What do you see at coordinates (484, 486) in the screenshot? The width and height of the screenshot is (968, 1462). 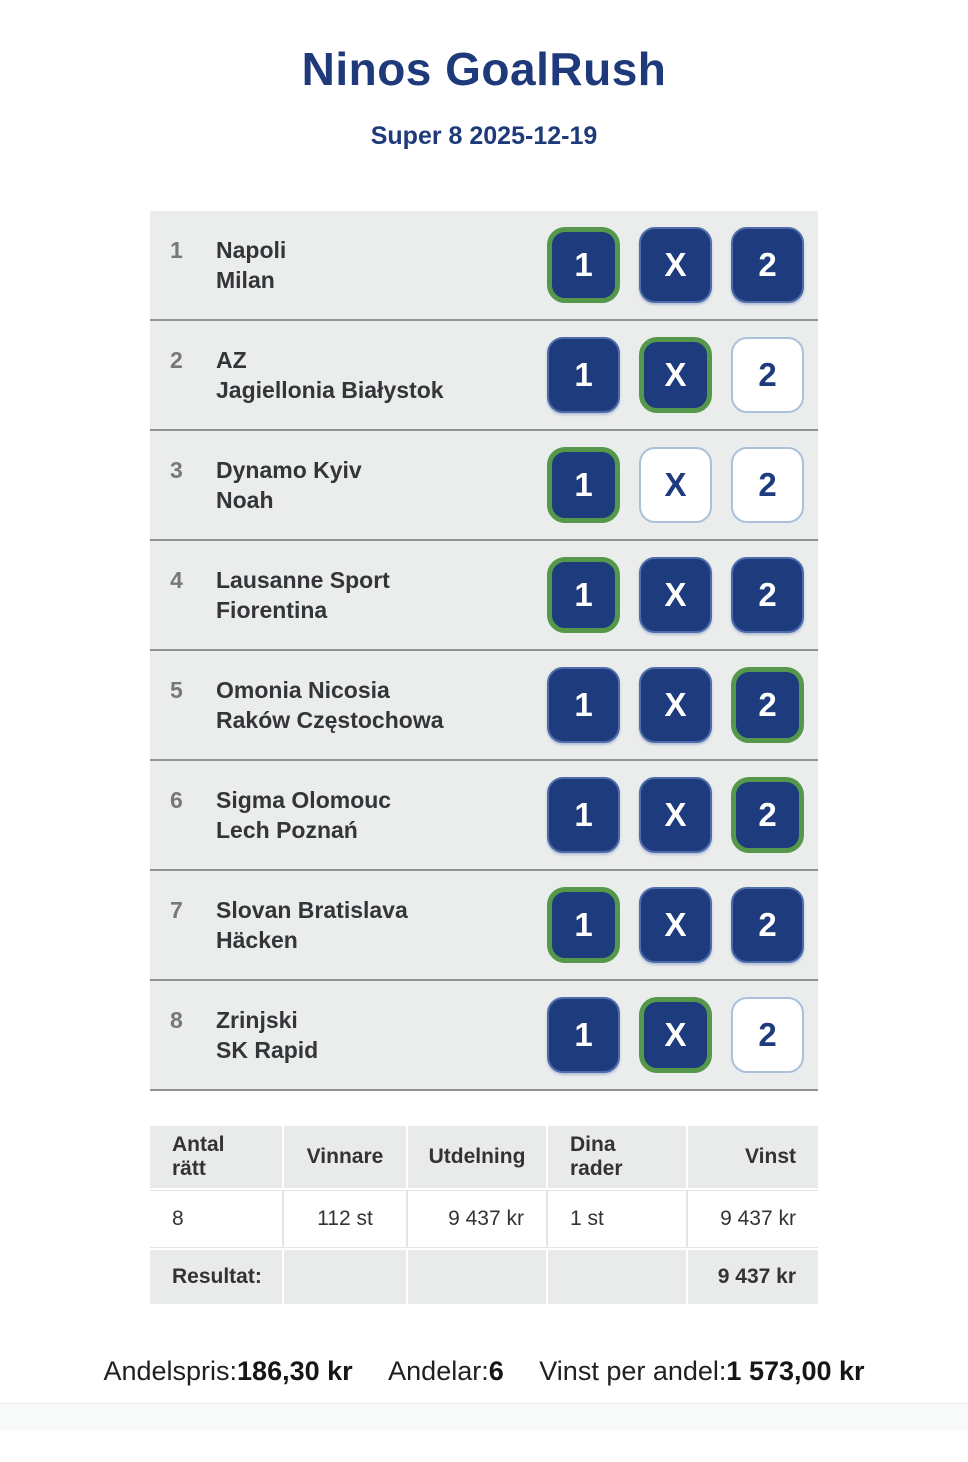 I see `match-row: 3 Dynamo Kyiv Noah 1 X 2` at bounding box center [484, 486].